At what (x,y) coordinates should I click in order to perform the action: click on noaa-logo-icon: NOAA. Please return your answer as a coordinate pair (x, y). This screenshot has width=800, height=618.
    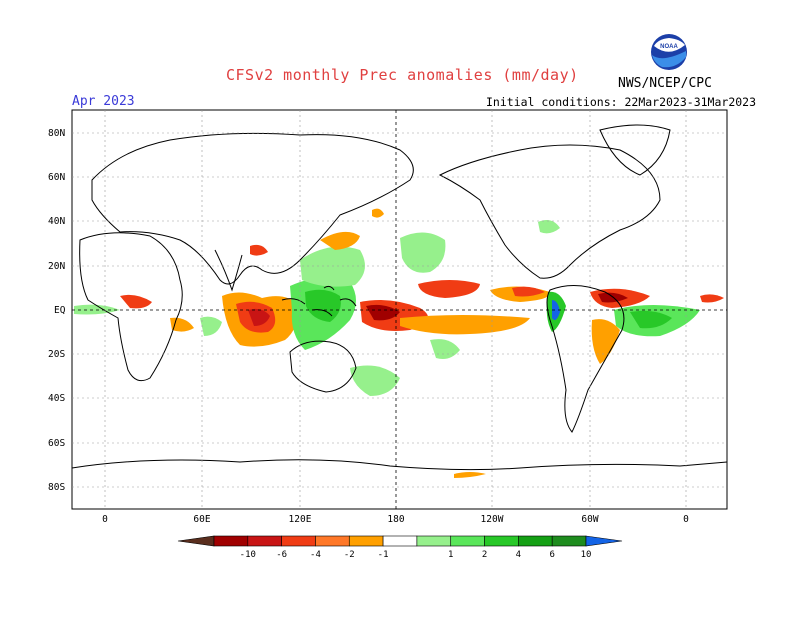
    Looking at the image, I should click on (669, 52).